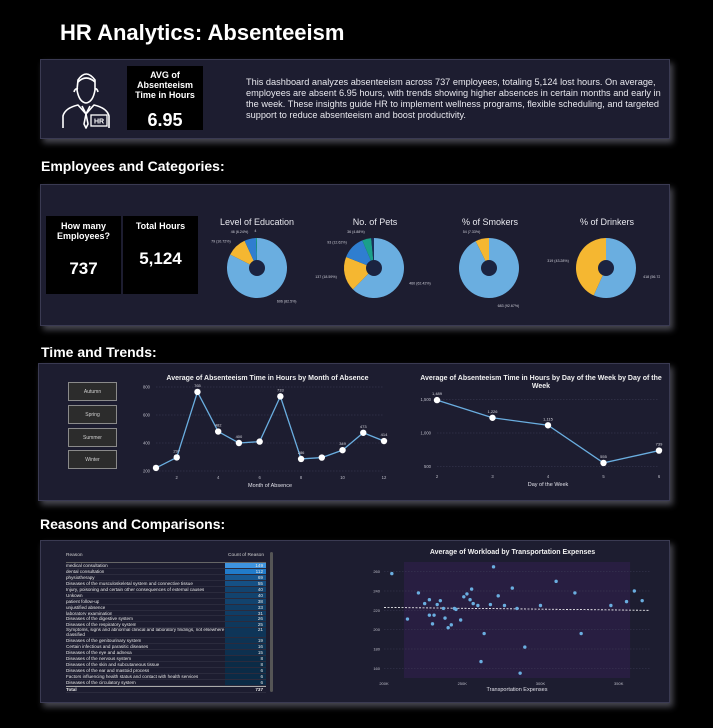  Describe the element at coordinates (166, 682) in the screenshot. I see `table-row: Diseases of the circulatory system 6` at that location.